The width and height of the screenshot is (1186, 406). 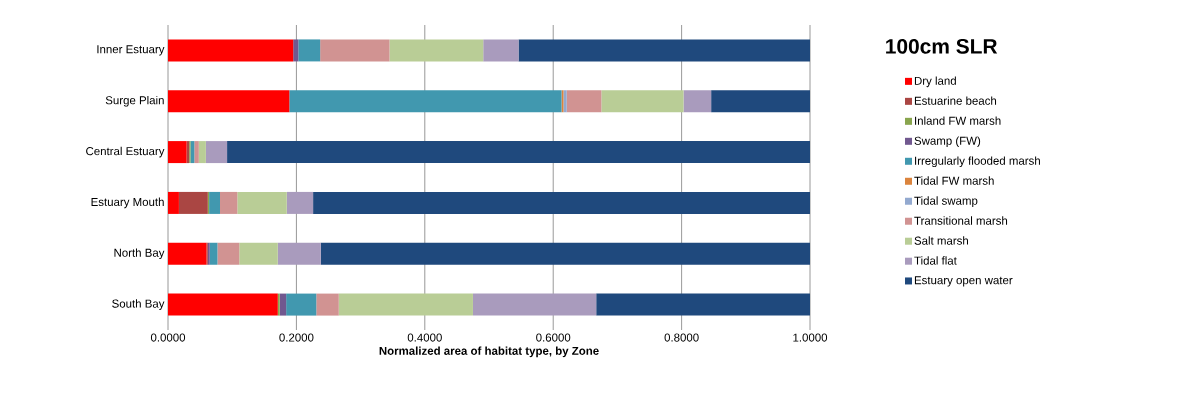 What do you see at coordinates (961, 220) in the screenshot?
I see `legend-label: Transitional marsh` at bounding box center [961, 220].